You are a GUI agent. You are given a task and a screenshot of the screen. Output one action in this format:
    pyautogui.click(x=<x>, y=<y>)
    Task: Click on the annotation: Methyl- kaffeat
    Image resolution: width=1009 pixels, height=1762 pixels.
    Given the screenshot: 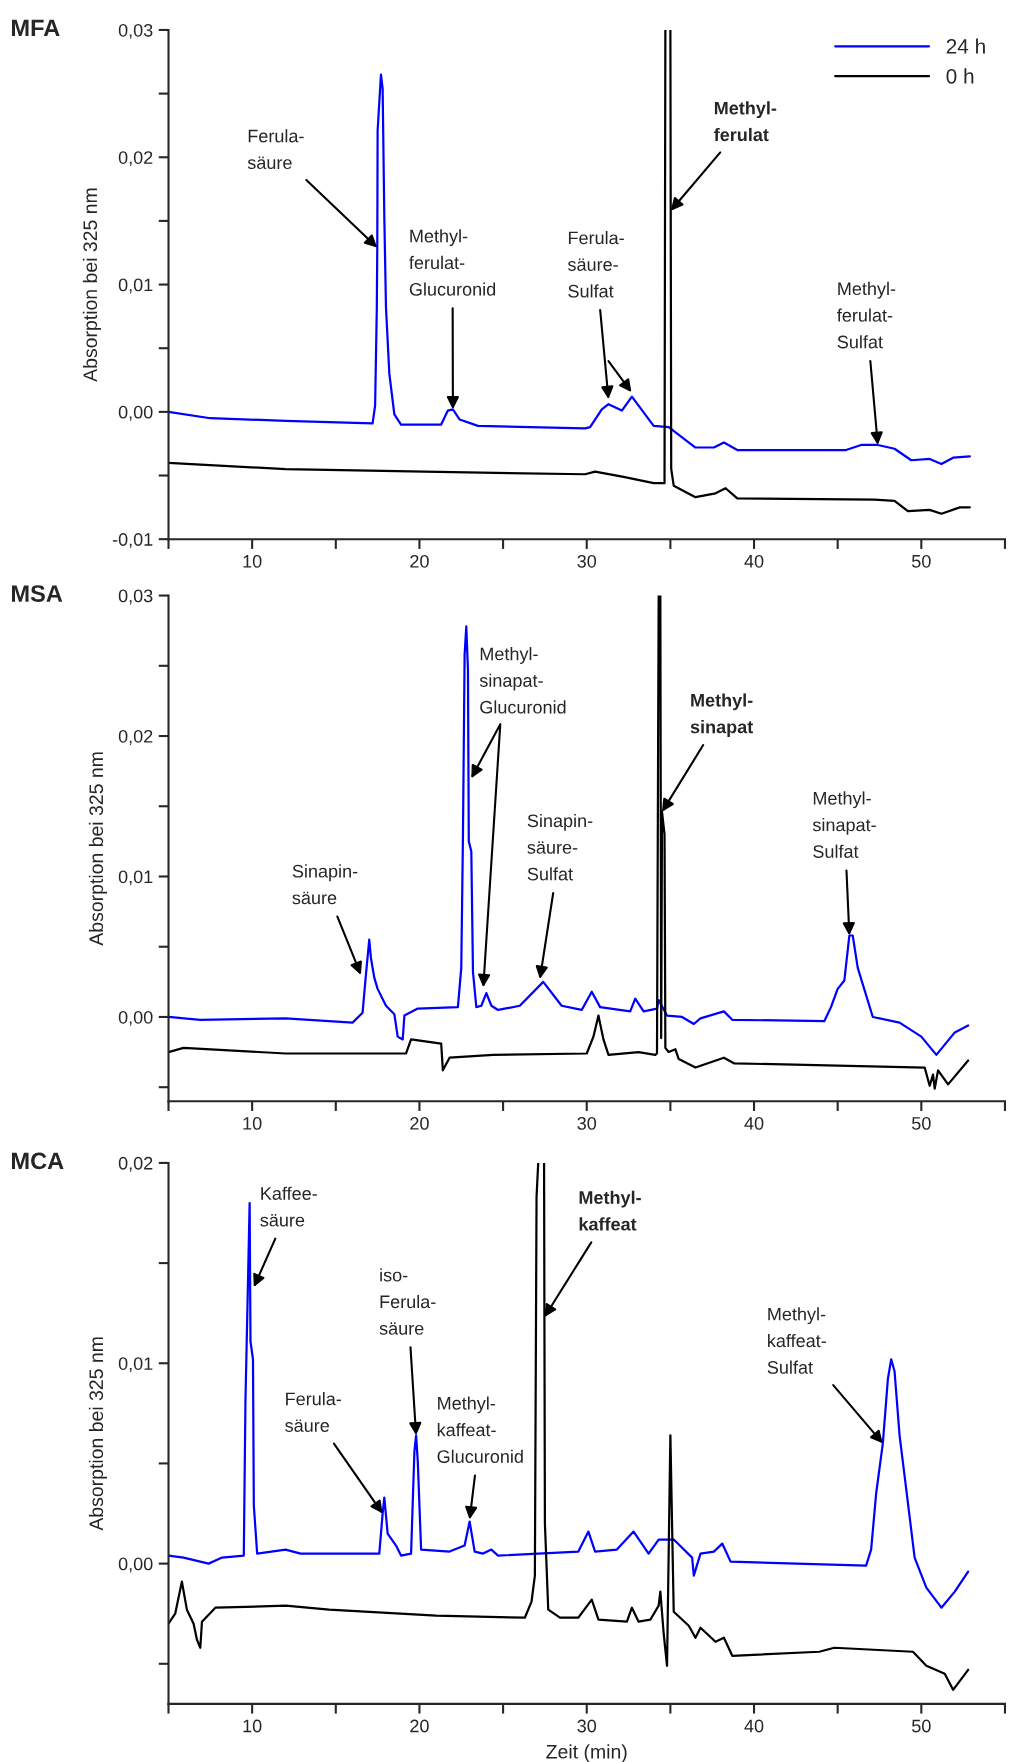 What is the action you would take?
    pyautogui.click(x=610, y=1210)
    